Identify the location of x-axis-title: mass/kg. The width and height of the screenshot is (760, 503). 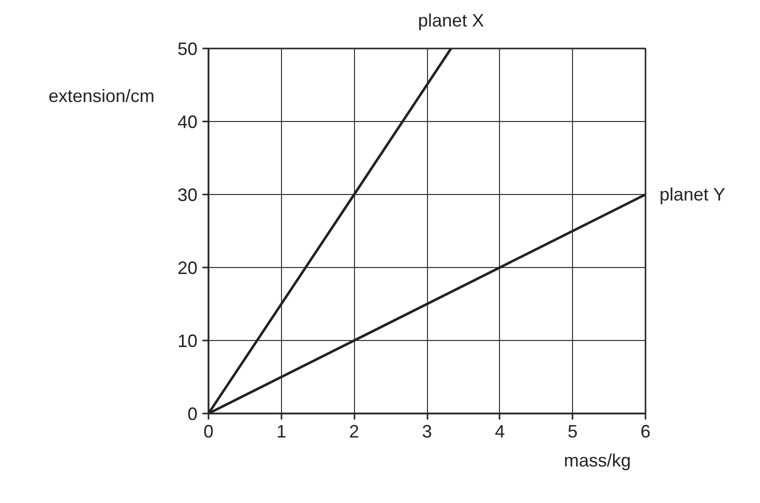
(597, 460).